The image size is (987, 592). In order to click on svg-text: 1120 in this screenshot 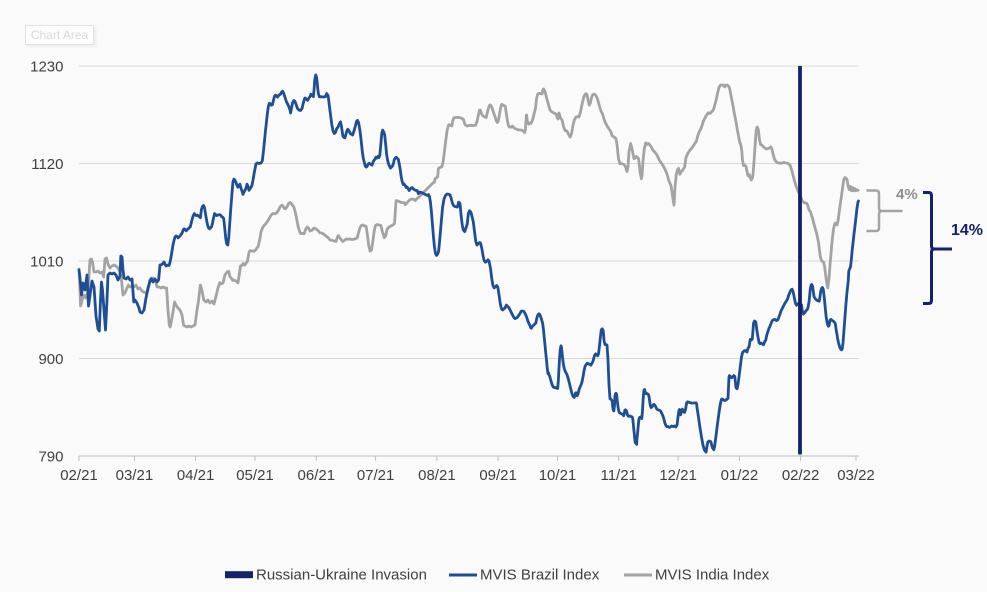, I will do `click(47, 164)`.